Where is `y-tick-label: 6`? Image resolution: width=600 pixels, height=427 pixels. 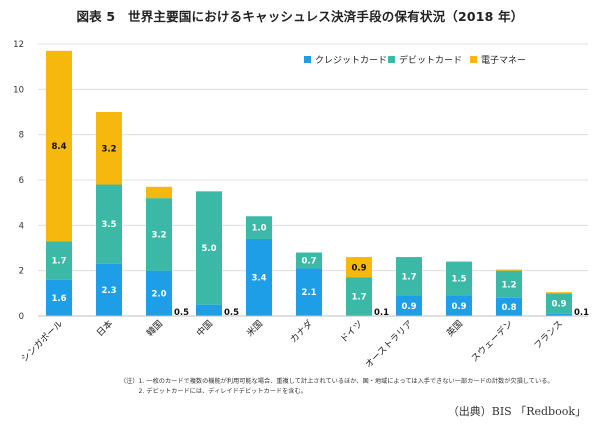 y-tick-label: 6 is located at coordinates (21, 181).